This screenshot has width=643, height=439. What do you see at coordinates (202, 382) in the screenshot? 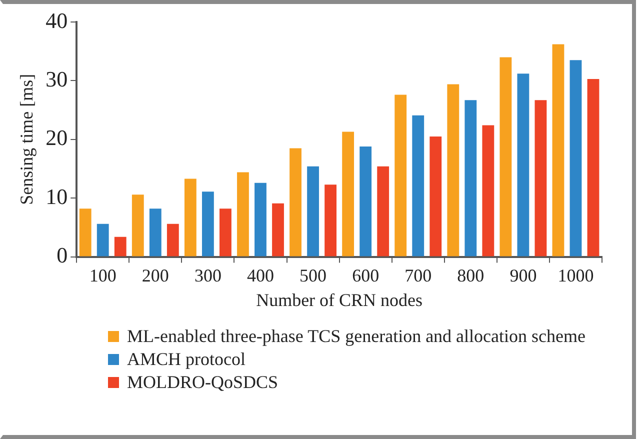
I see `legend-label: MOLDRO-QoSDCS` at bounding box center [202, 382].